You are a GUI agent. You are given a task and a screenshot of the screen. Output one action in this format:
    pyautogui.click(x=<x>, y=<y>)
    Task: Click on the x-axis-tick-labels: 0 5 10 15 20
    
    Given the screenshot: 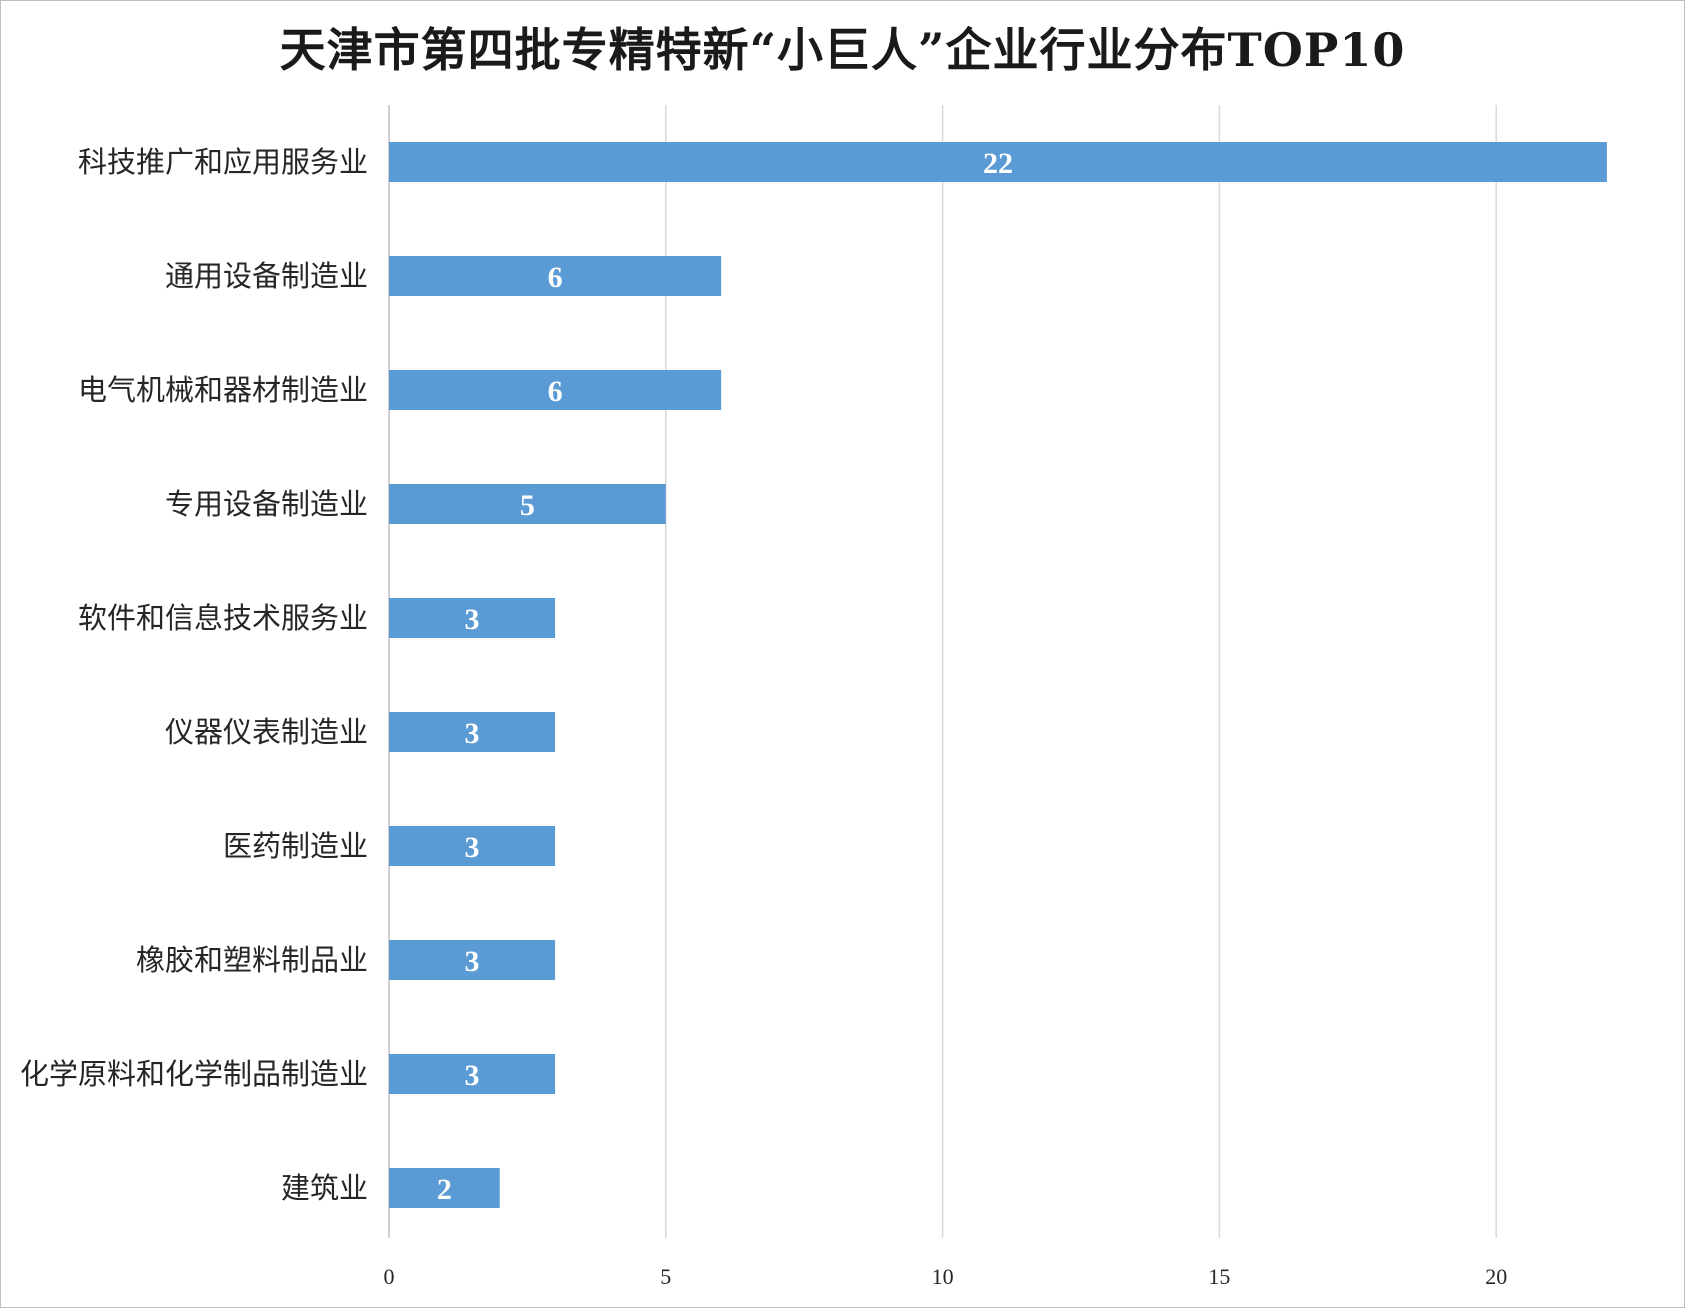 What is the action you would take?
    pyautogui.click(x=946, y=1276)
    